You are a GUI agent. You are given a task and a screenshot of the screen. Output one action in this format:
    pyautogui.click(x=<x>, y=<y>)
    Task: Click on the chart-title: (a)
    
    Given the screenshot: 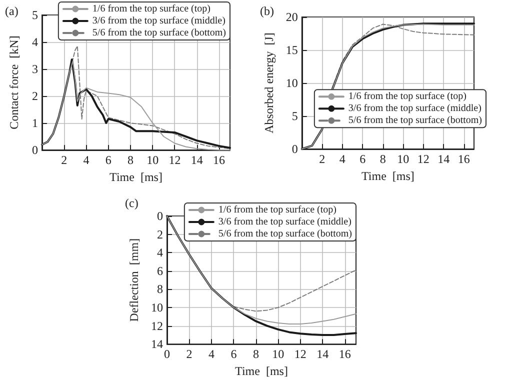 What is the action you would take?
    pyautogui.click(x=11, y=11)
    